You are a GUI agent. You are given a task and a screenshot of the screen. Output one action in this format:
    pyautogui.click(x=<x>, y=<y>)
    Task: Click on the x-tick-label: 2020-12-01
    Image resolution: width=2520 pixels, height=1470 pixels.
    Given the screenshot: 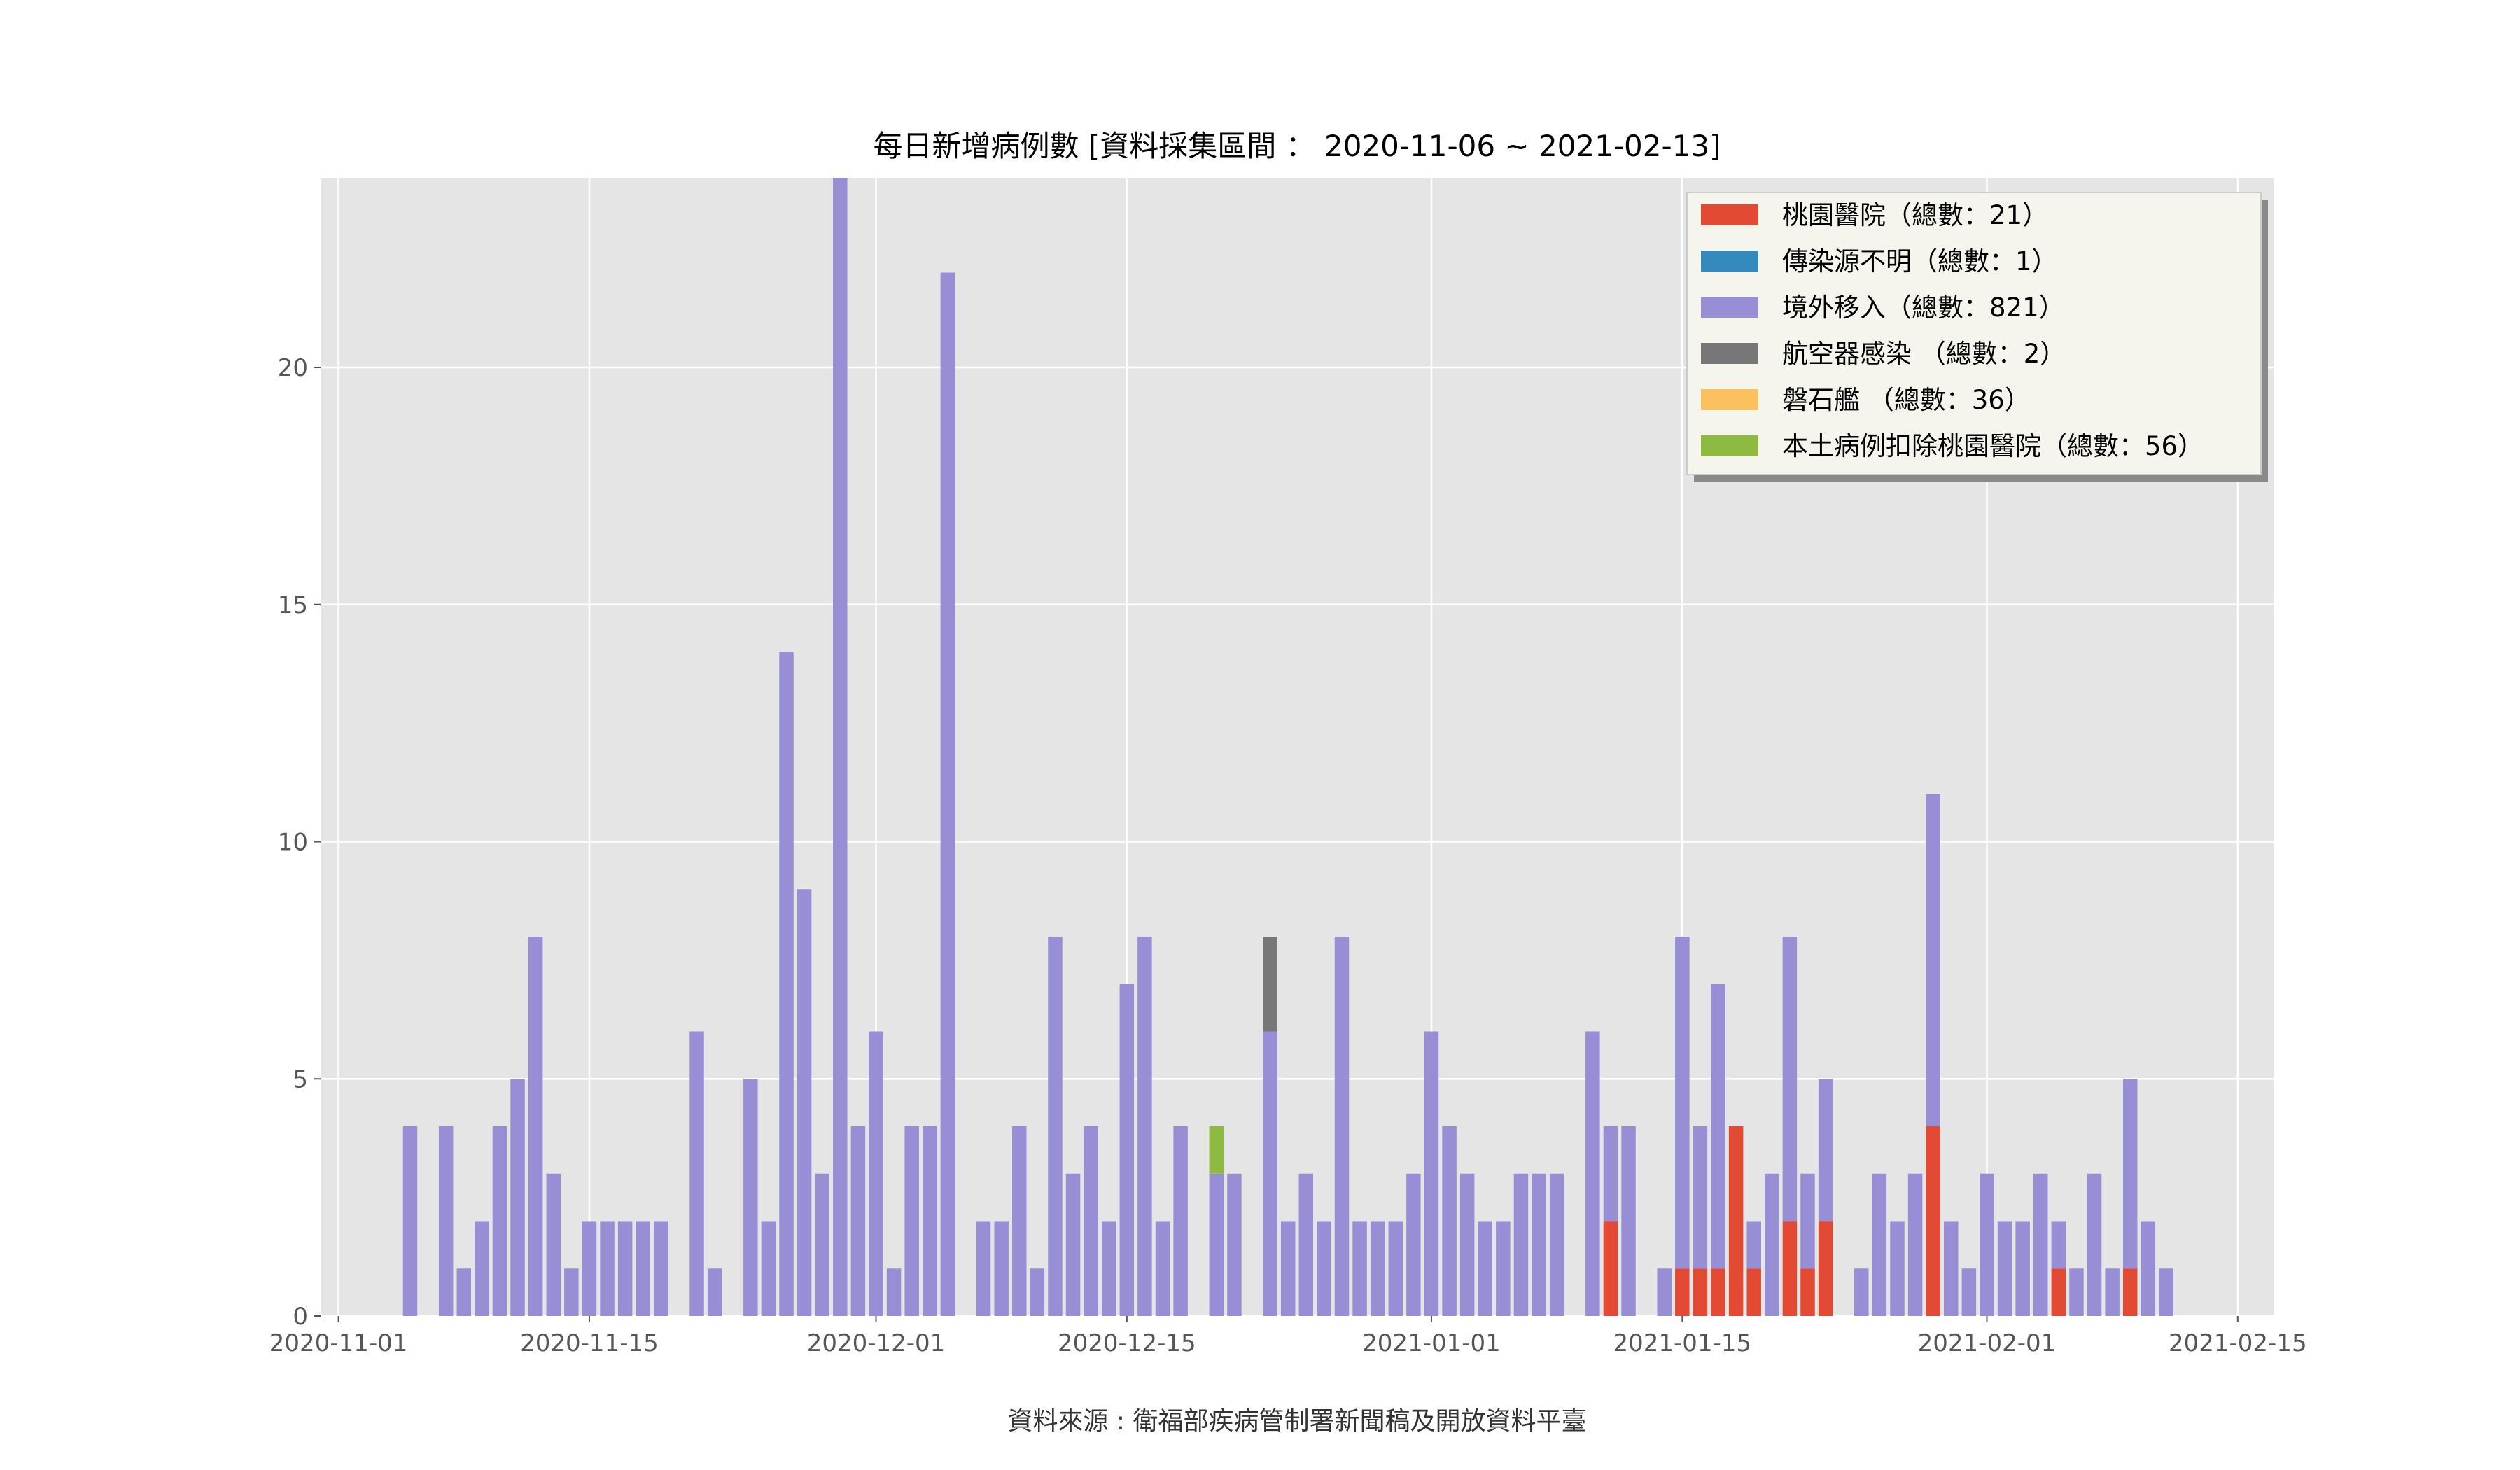 What is the action you would take?
    pyautogui.click(x=876, y=1343)
    